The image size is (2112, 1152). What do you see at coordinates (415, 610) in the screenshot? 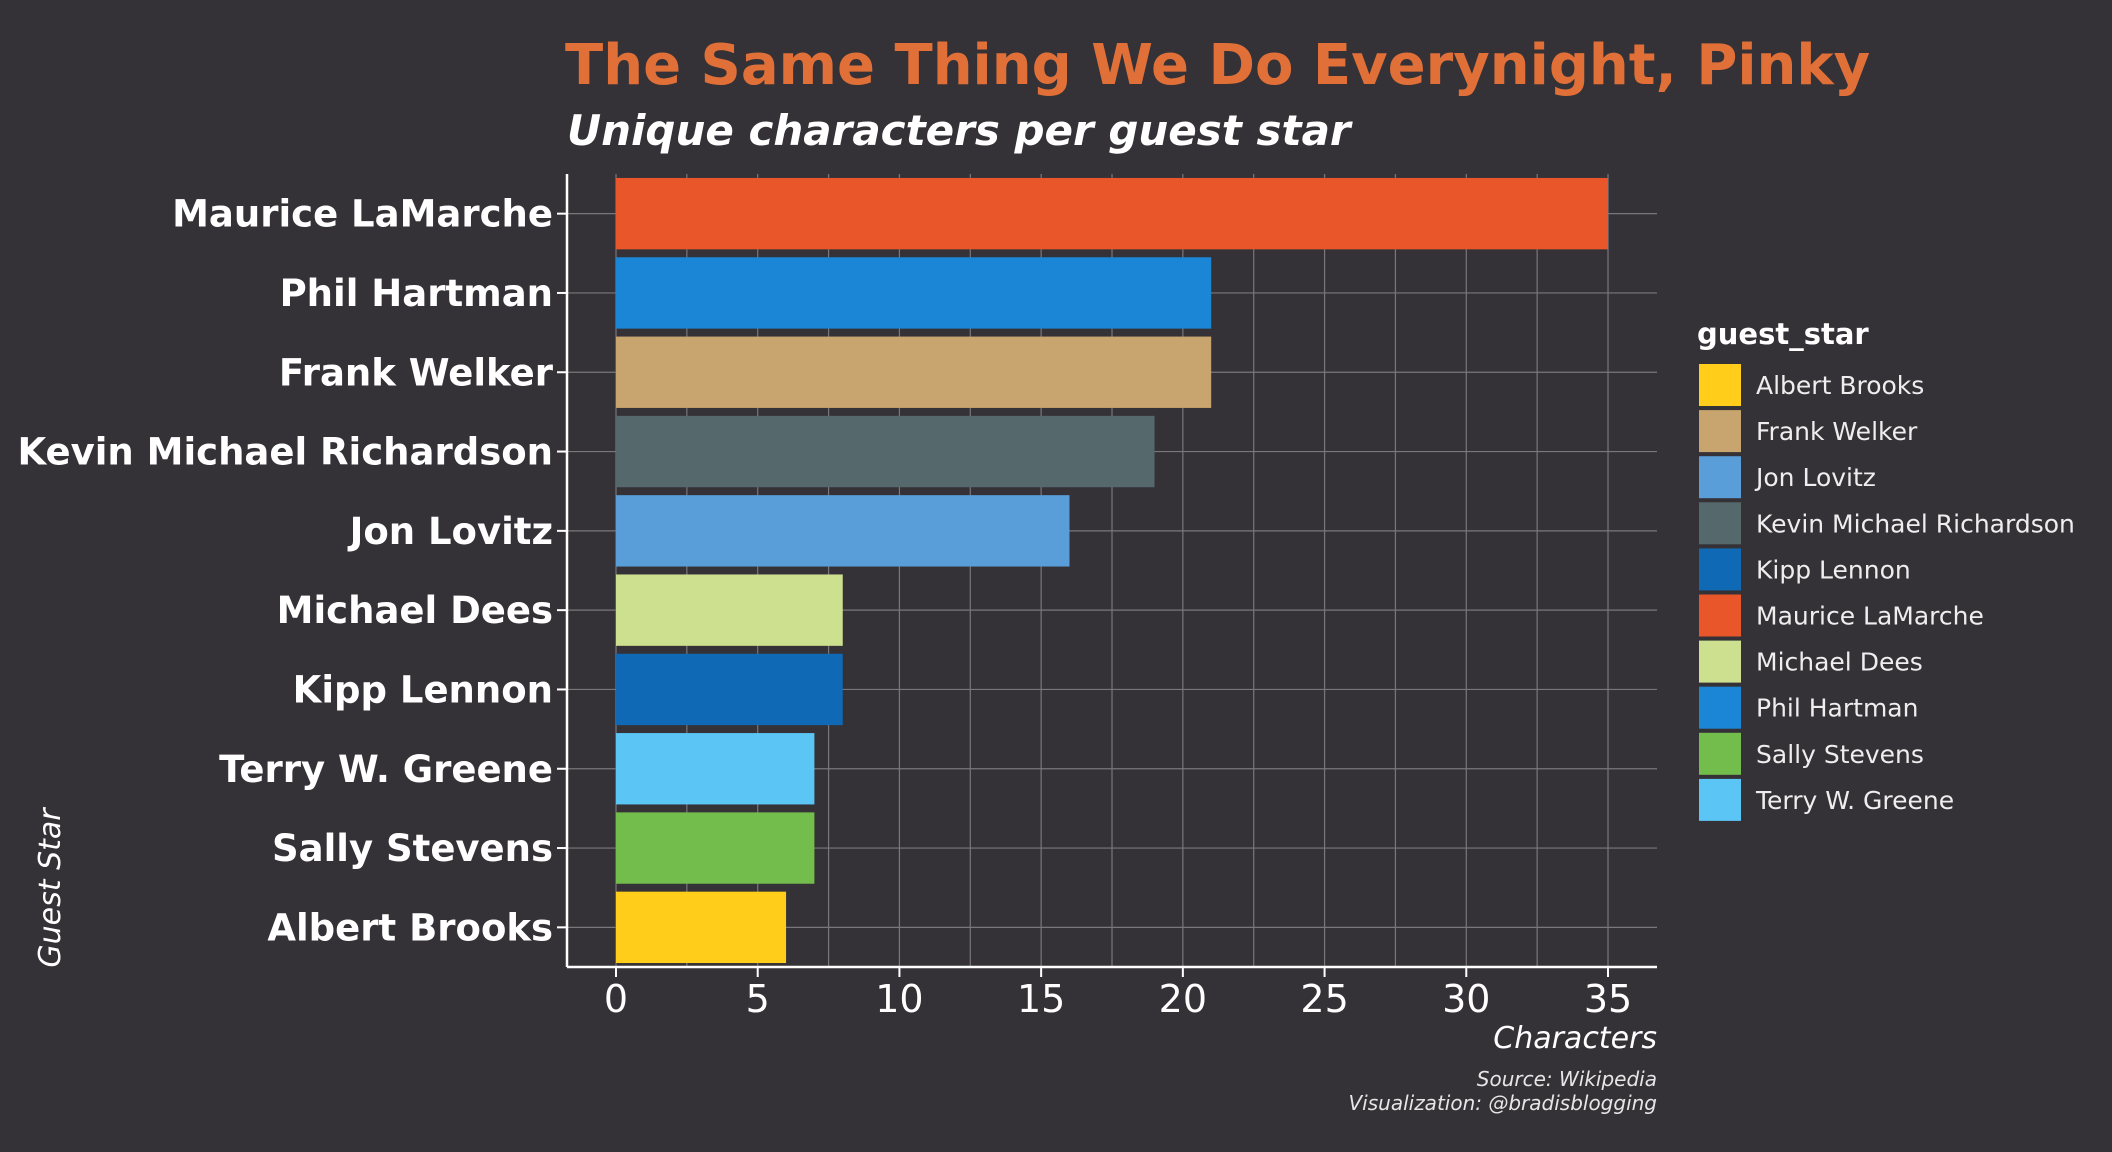
I see `y-tick-label-michael-dees: Michael Dees` at bounding box center [415, 610].